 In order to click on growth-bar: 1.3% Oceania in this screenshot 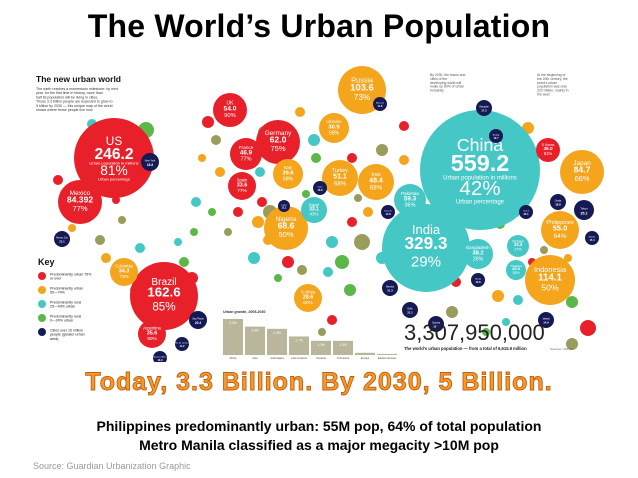, I will do `click(321, 350)`.